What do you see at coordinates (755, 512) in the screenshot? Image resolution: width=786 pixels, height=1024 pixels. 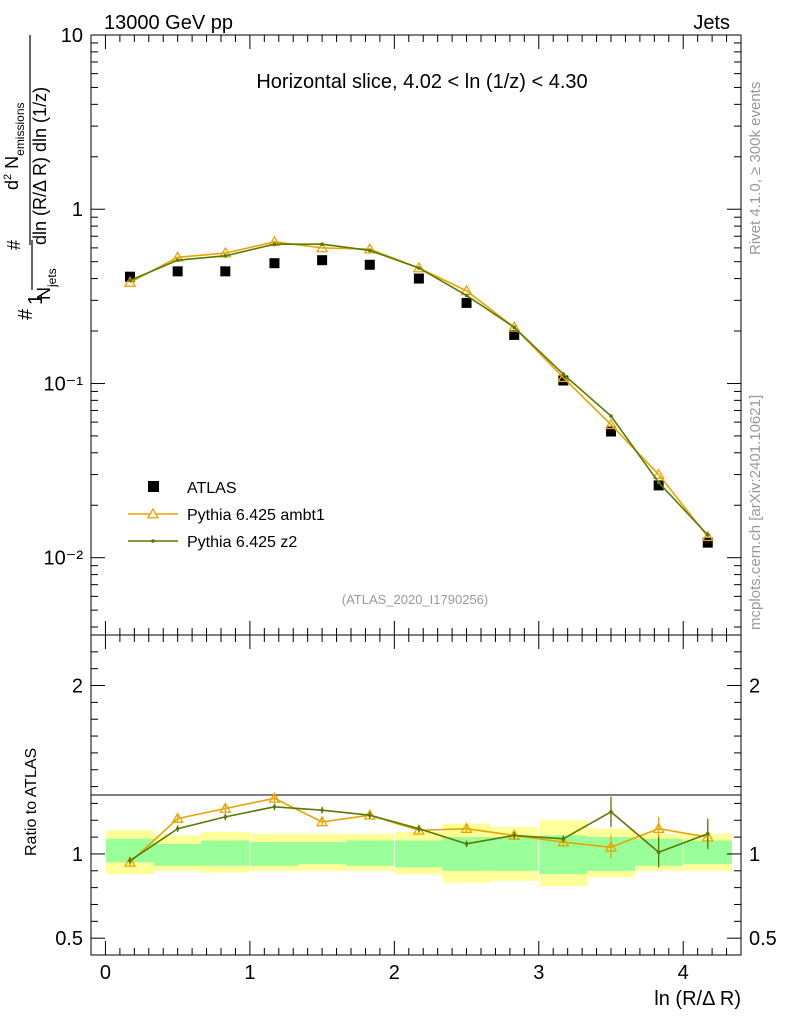 I see `mcplots-label: mcplots.cern.ch [arXiv:2401.10621]` at bounding box center [755, 512].